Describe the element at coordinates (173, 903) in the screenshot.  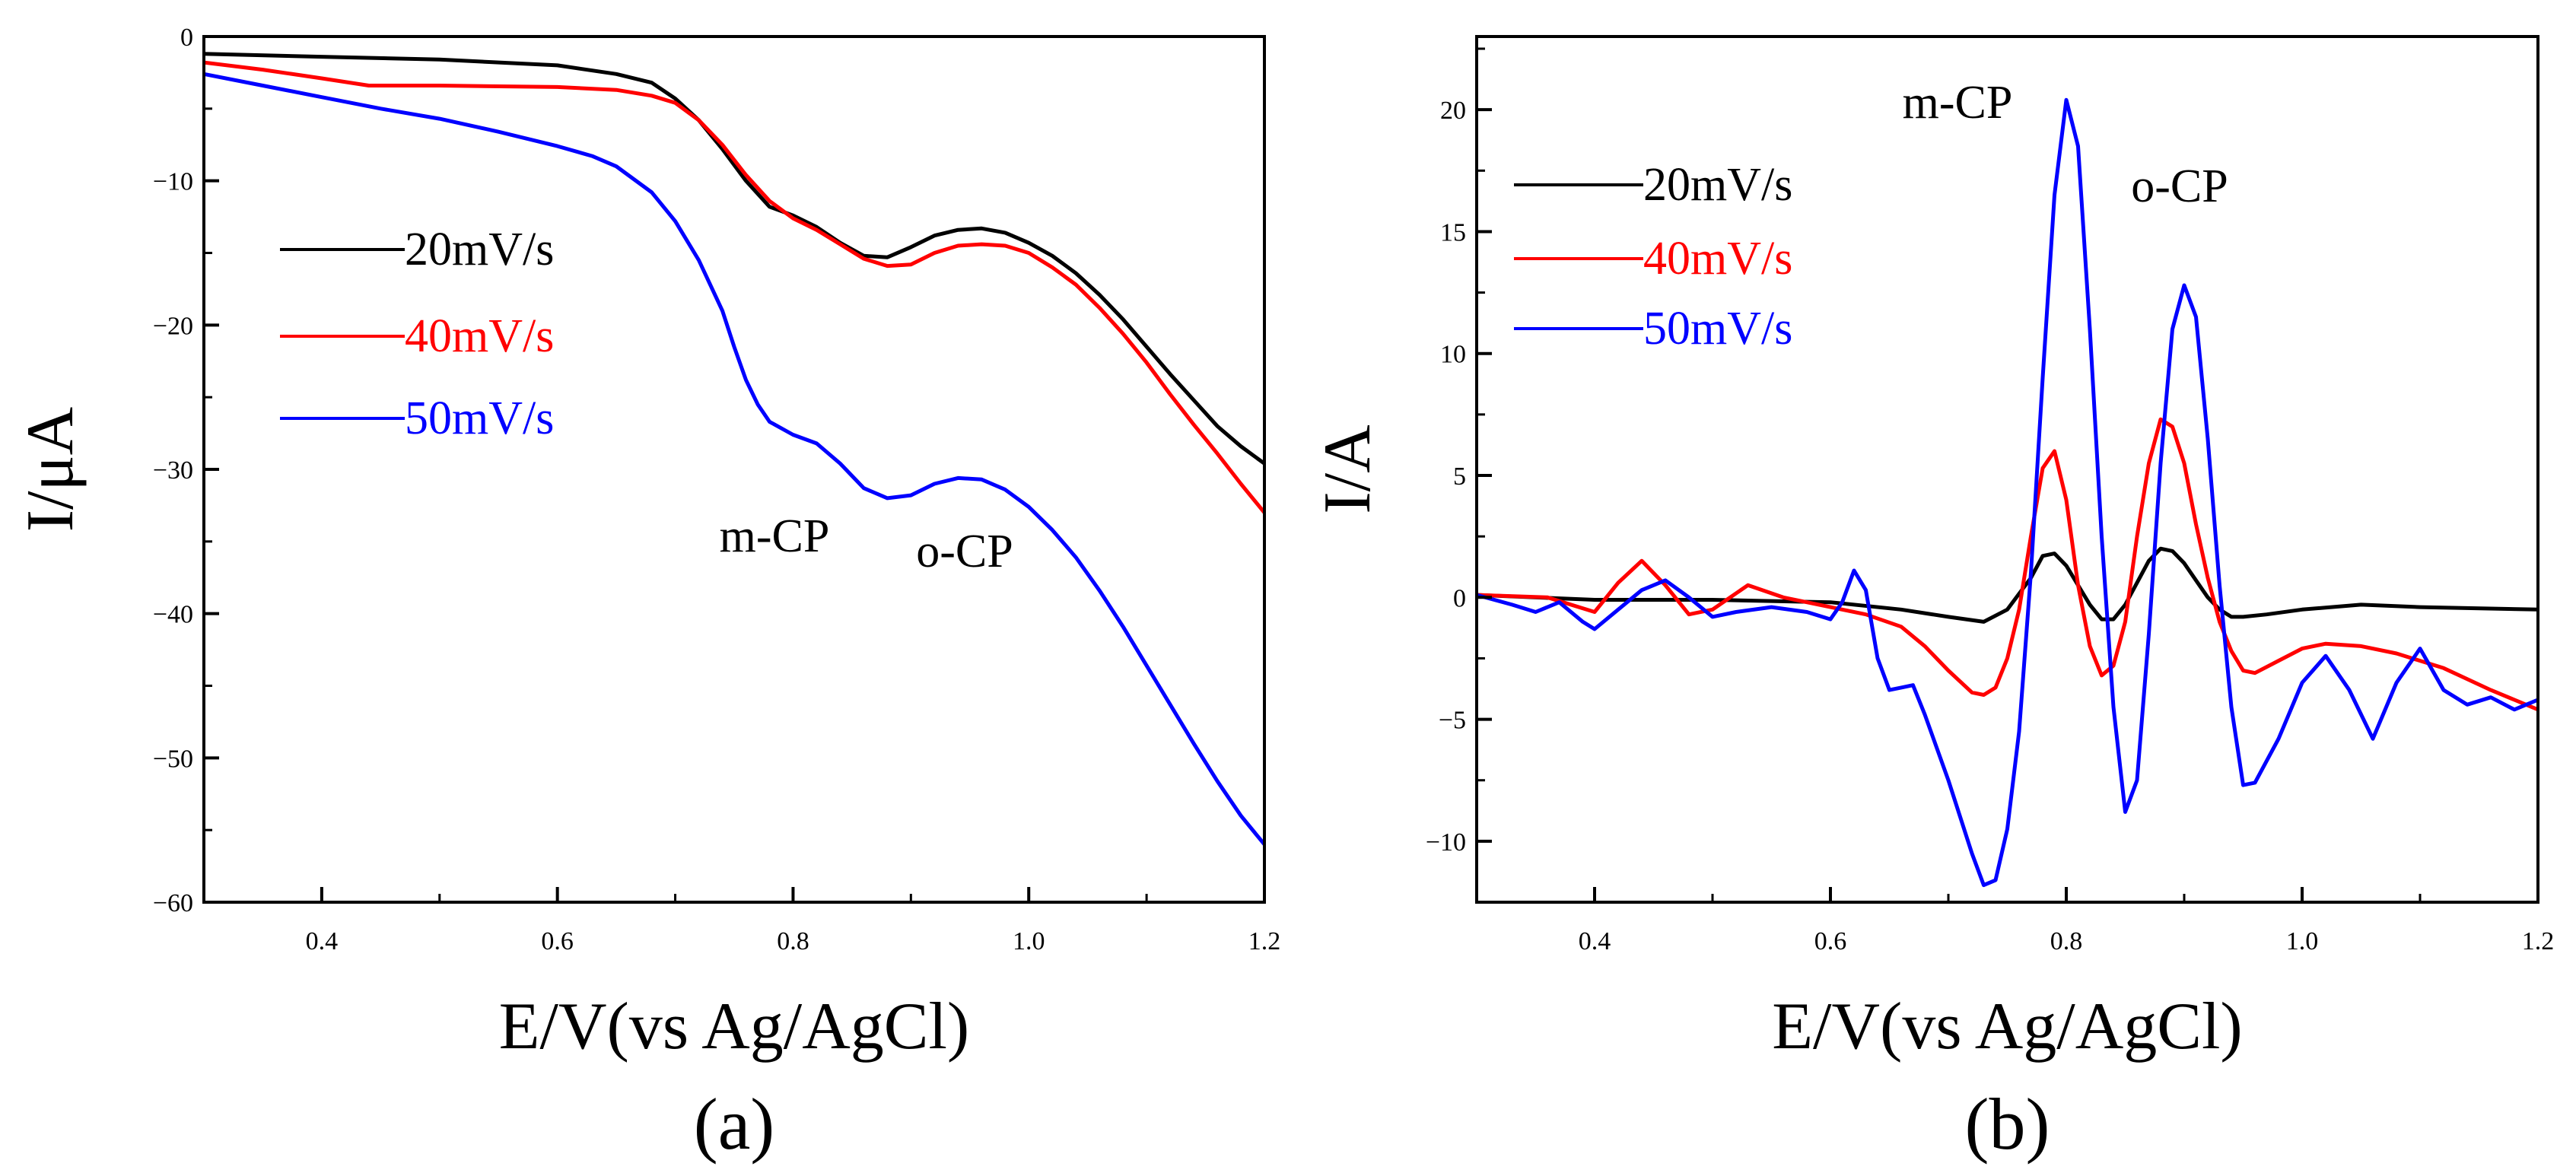
I see `y-tick-label: −60` at that location.